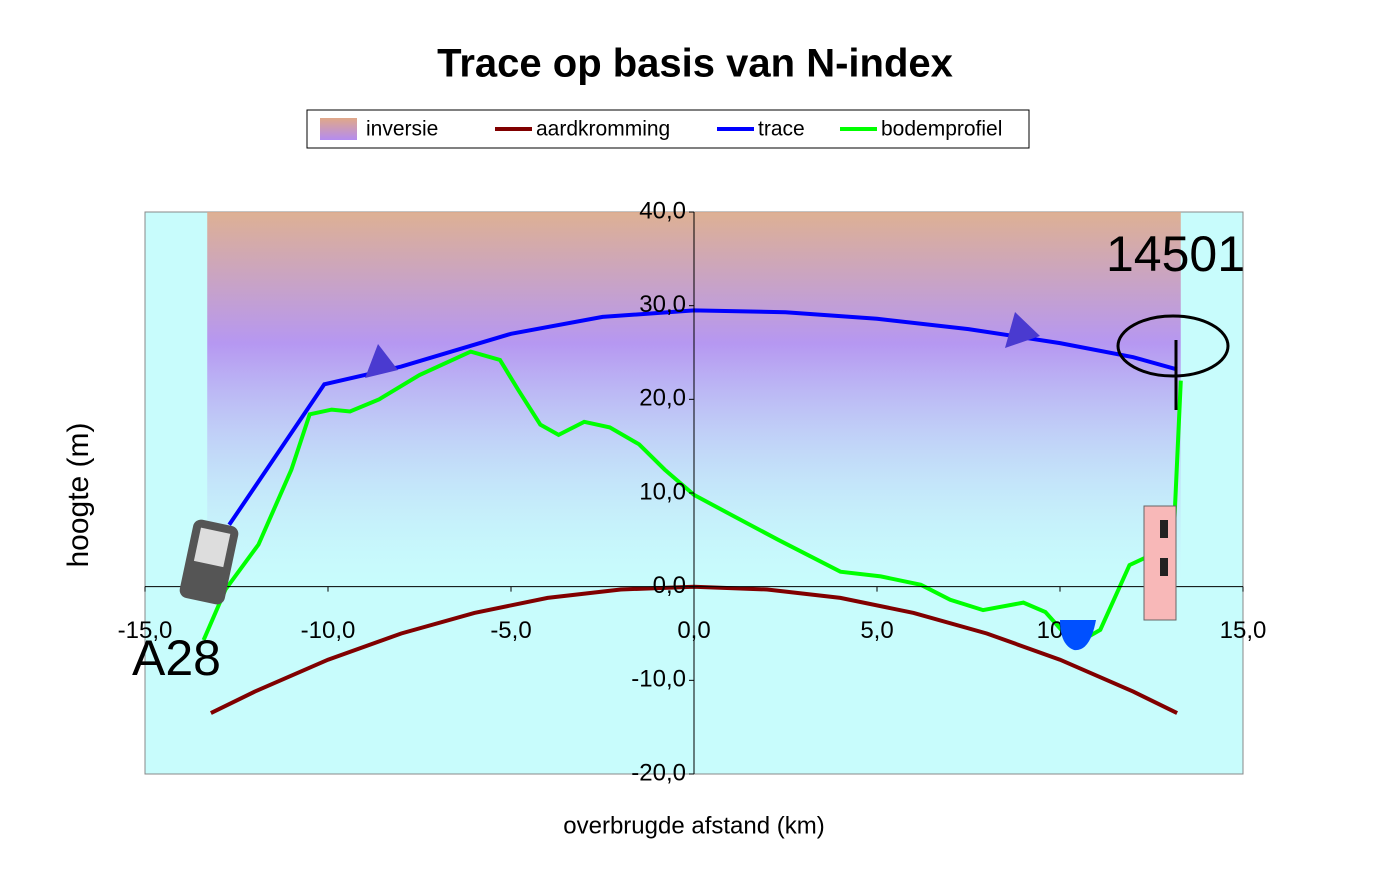  I want to click on y-tick-label: 20,0, so click(662, 398).